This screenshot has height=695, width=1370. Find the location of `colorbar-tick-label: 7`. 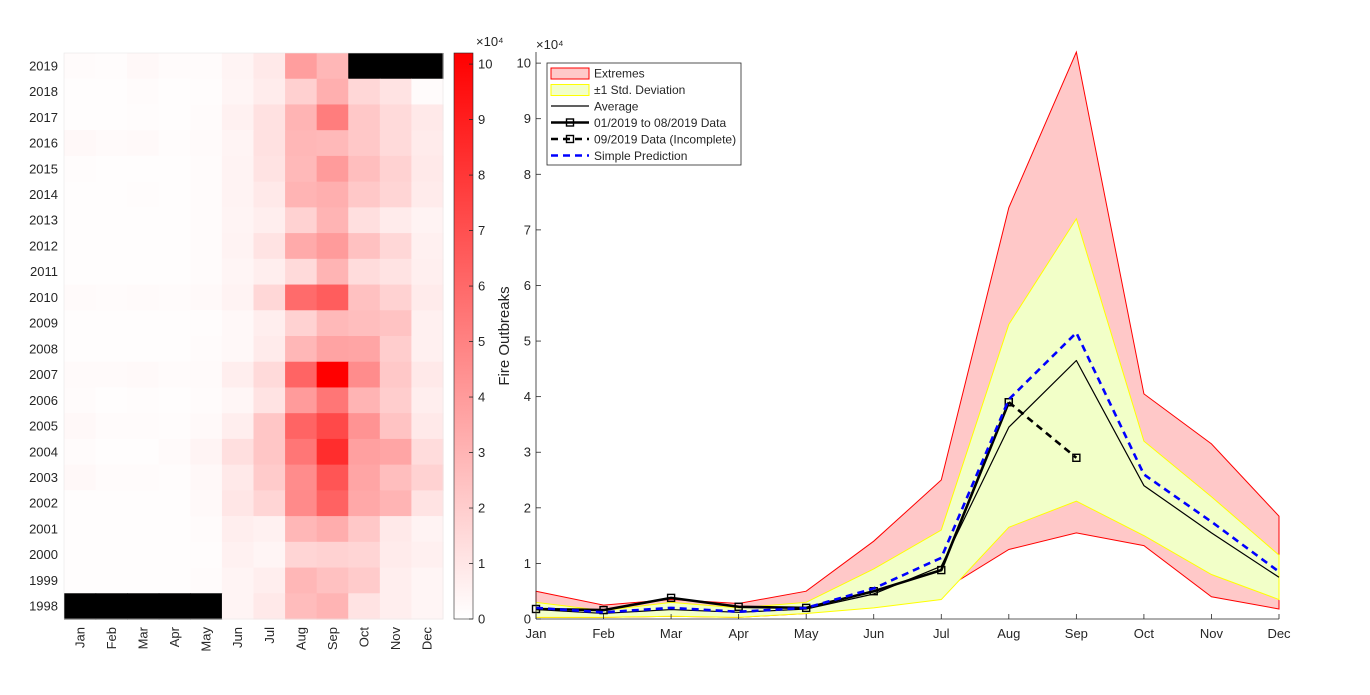

colorbar-tick-label: 7 is located at coordinates (481, 230).